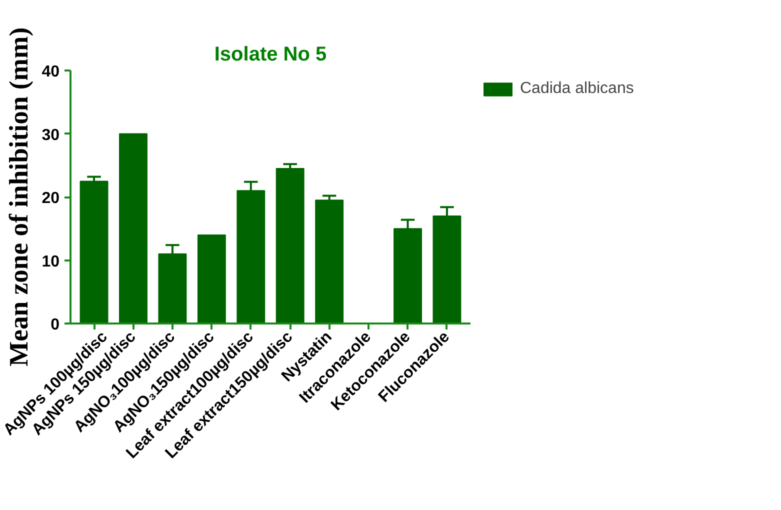  I want to click on y-tick-label: 40, so click(51, 72).